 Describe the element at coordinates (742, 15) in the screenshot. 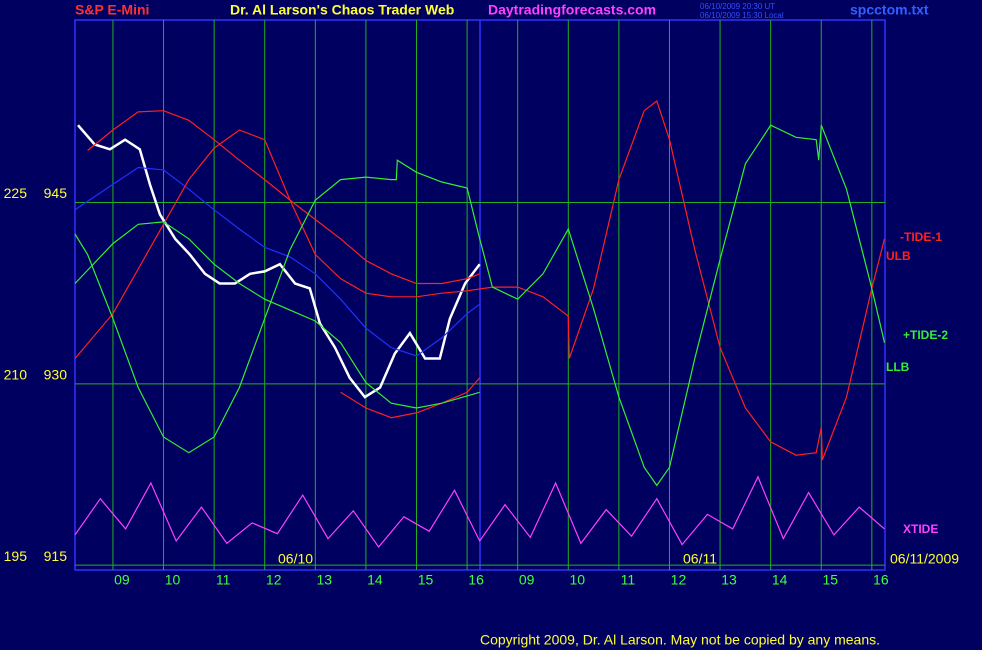

I see `timestamp: 06/10/2009 15:30 Local` at that location.